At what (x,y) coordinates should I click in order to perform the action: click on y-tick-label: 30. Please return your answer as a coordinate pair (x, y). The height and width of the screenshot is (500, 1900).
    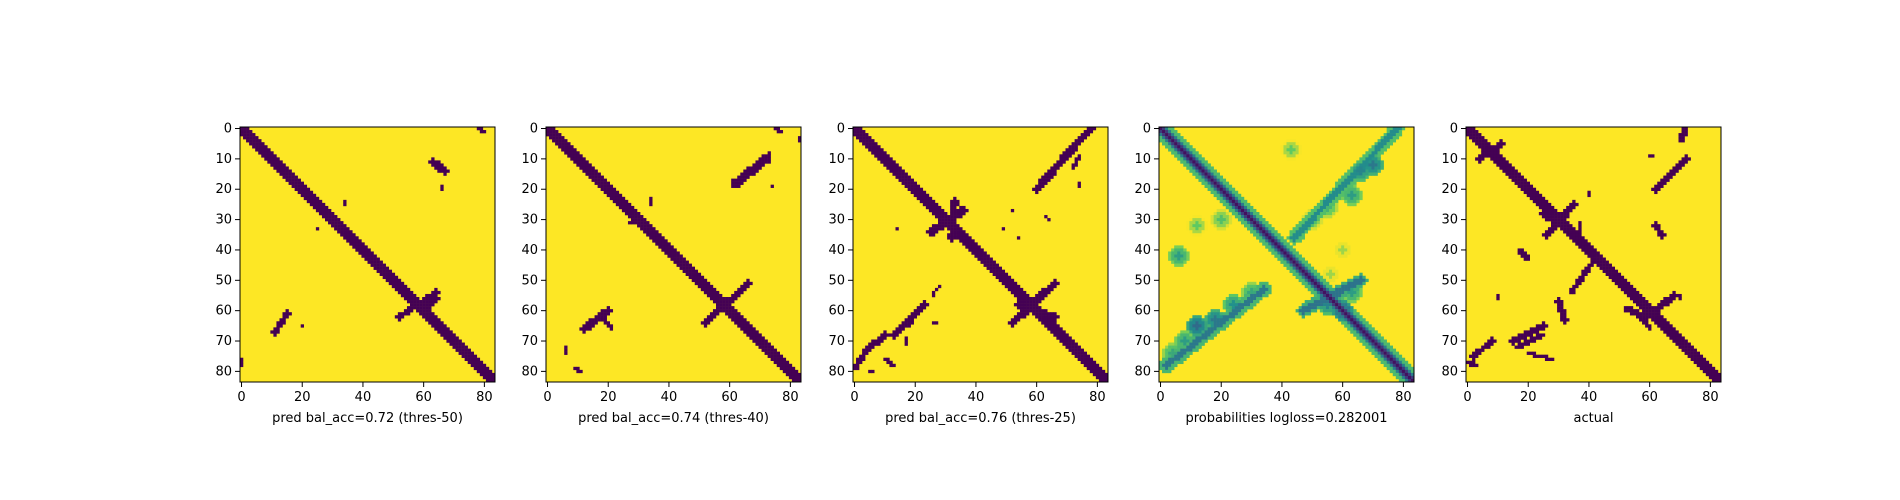
    Looking at the image, I should click on (1142, 220).